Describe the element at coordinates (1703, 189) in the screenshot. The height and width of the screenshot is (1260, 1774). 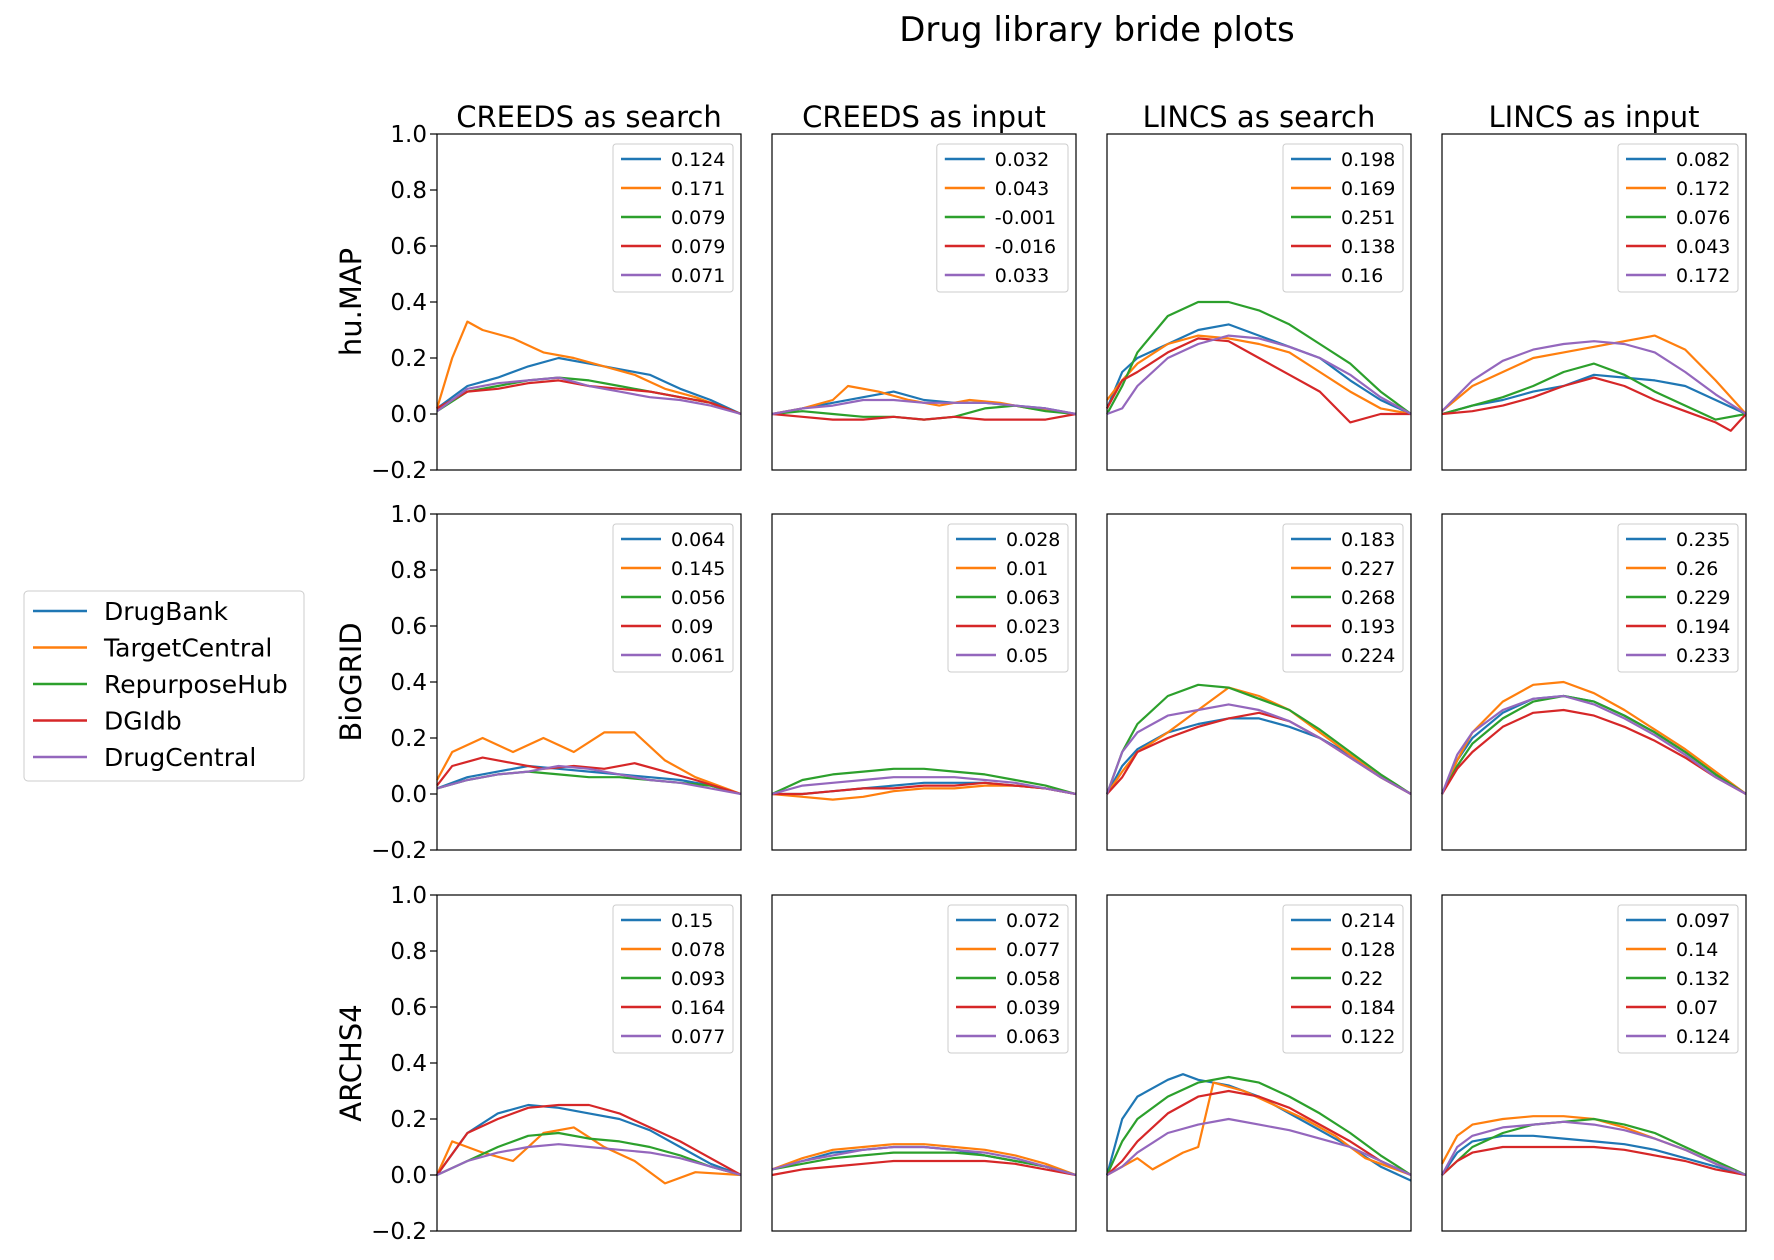
I see `legend-value: 0.172` at that location.